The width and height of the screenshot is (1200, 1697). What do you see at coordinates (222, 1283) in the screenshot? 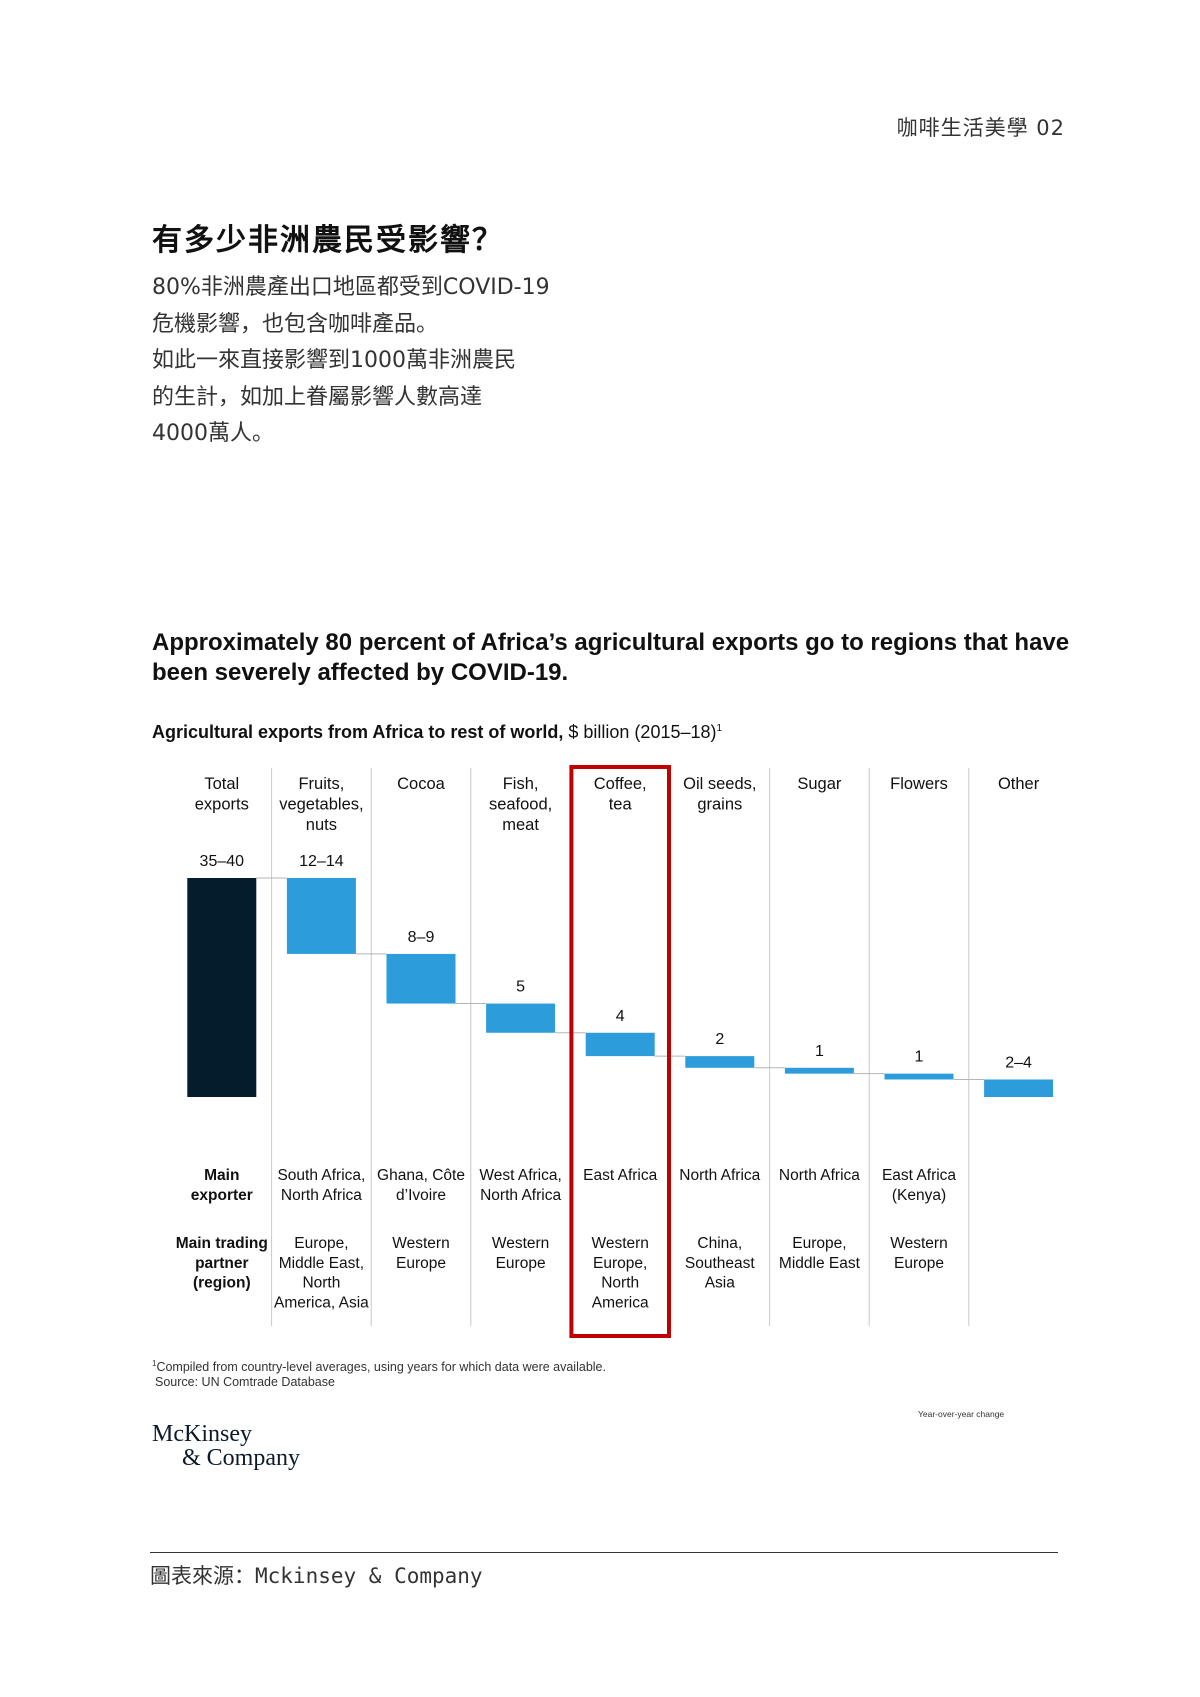
I see `row-label-partner: (region)` at bounding box center [222, 1283].